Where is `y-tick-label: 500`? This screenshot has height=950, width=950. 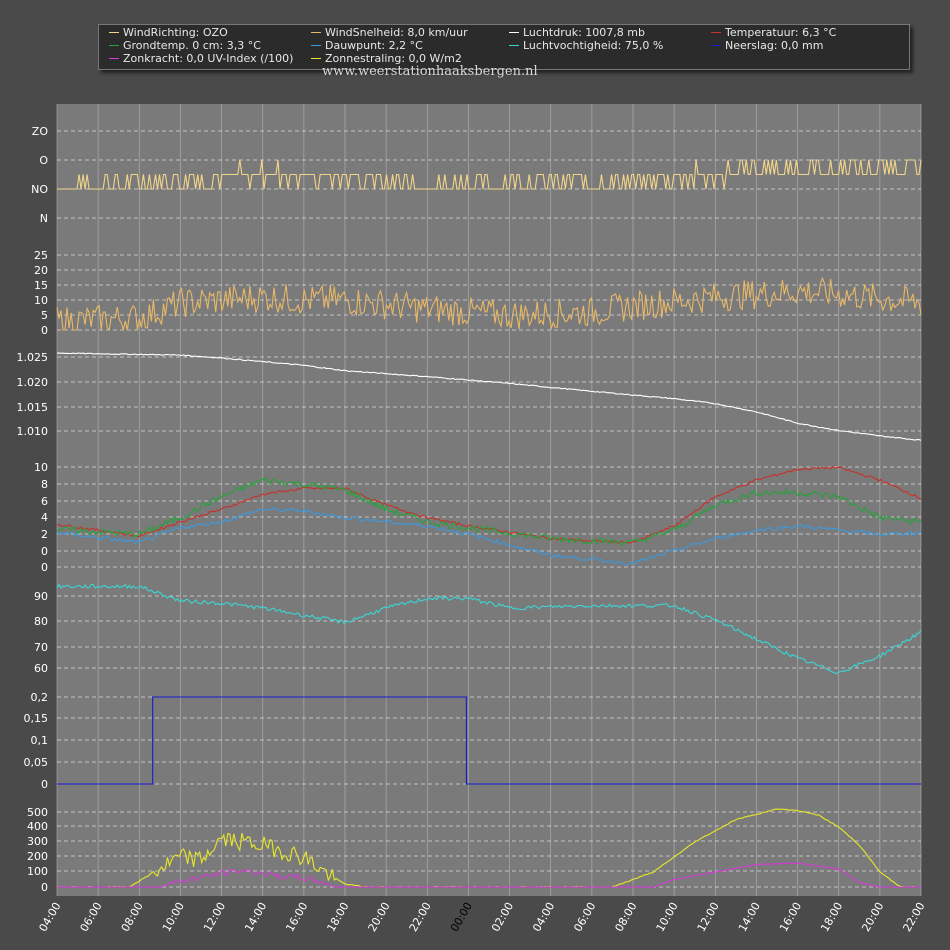 y-tick-label: 500 is located at coordinates (37, 812).